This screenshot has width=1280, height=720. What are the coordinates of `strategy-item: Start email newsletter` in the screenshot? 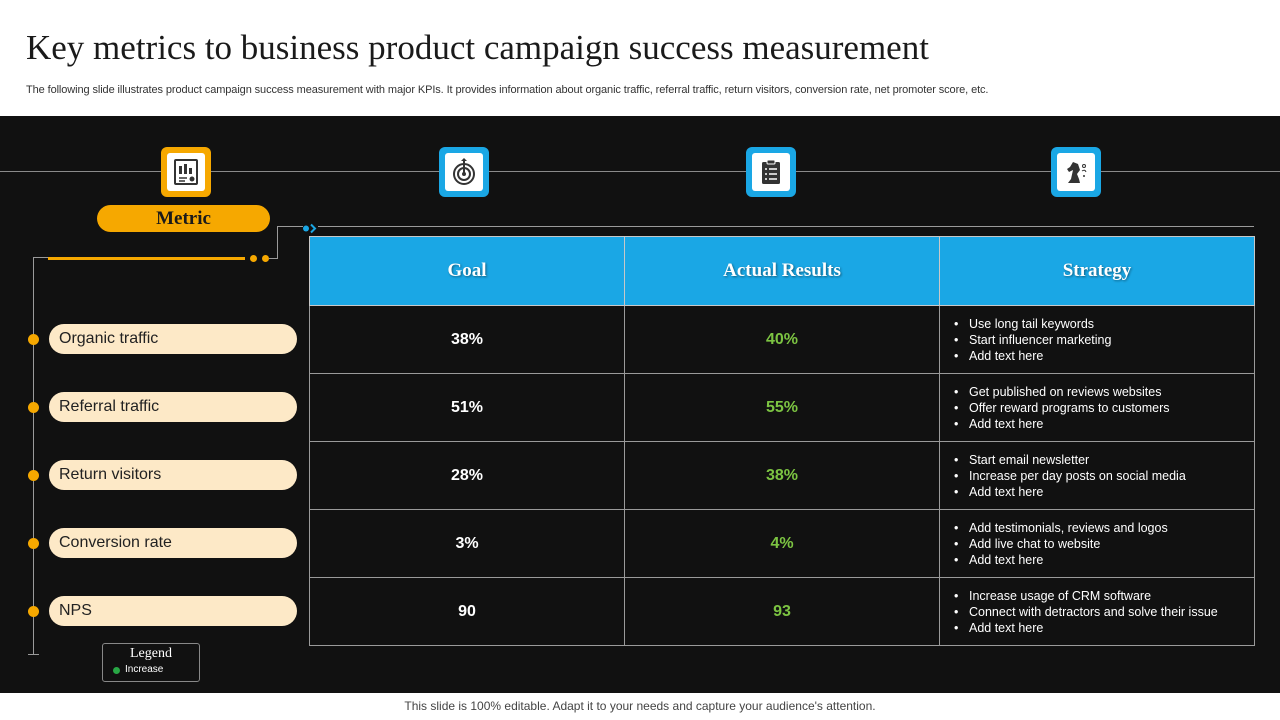 It's located at (1104, 460).